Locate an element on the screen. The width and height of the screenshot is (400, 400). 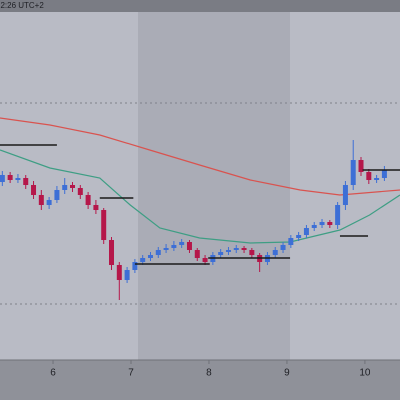
x-tick-label: 6 is located at coordinates (53, 373).